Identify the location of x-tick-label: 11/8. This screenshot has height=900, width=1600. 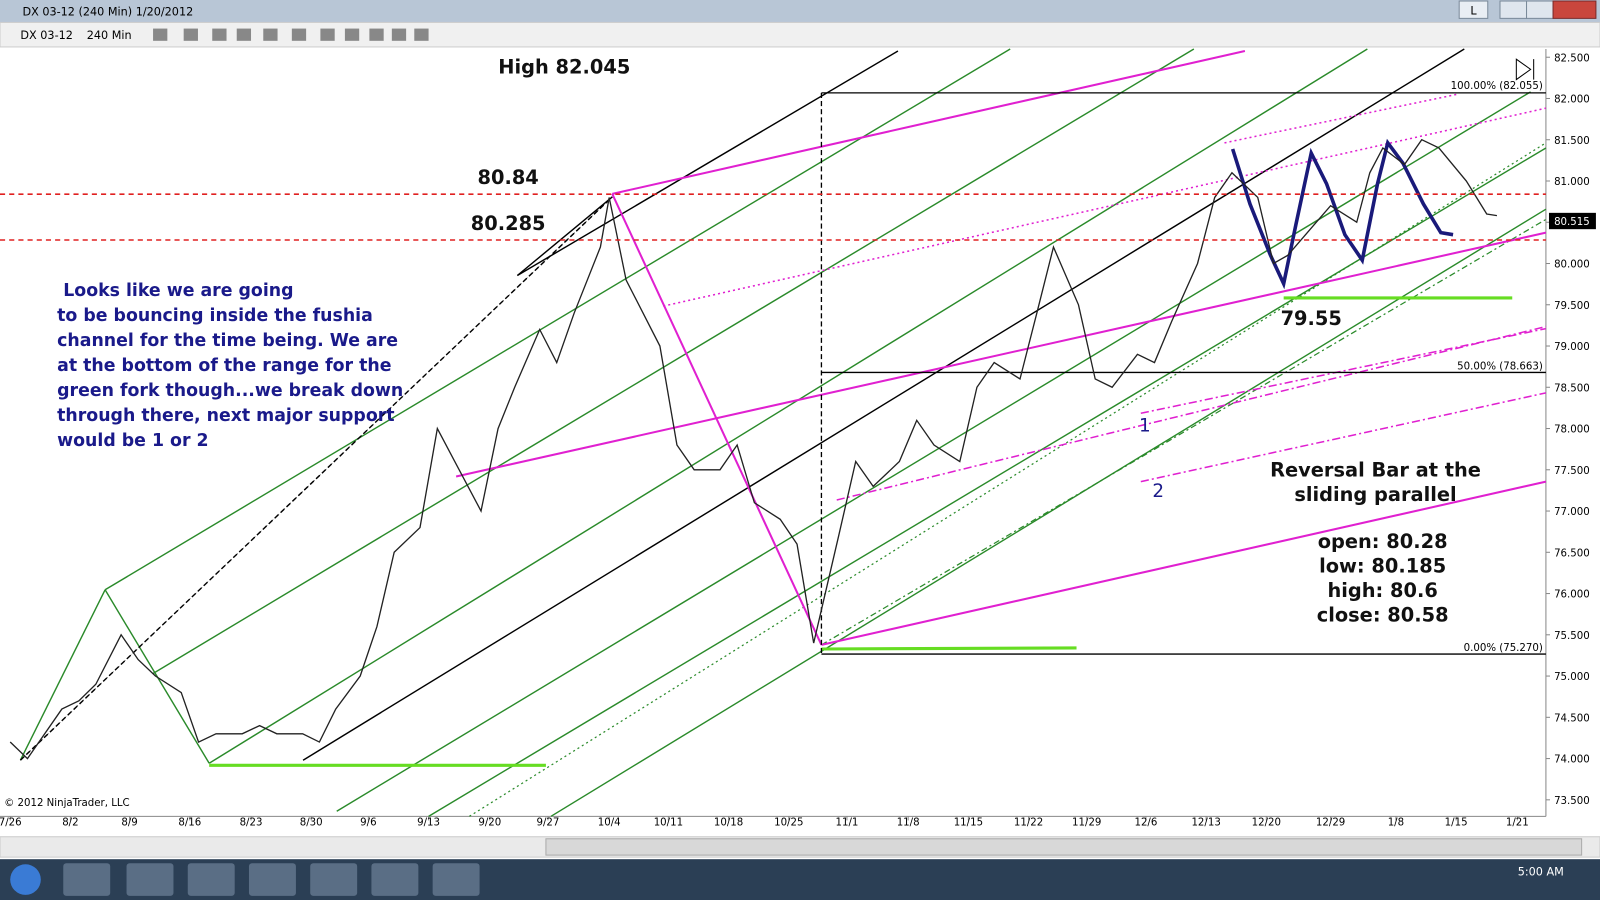
(908, 823).